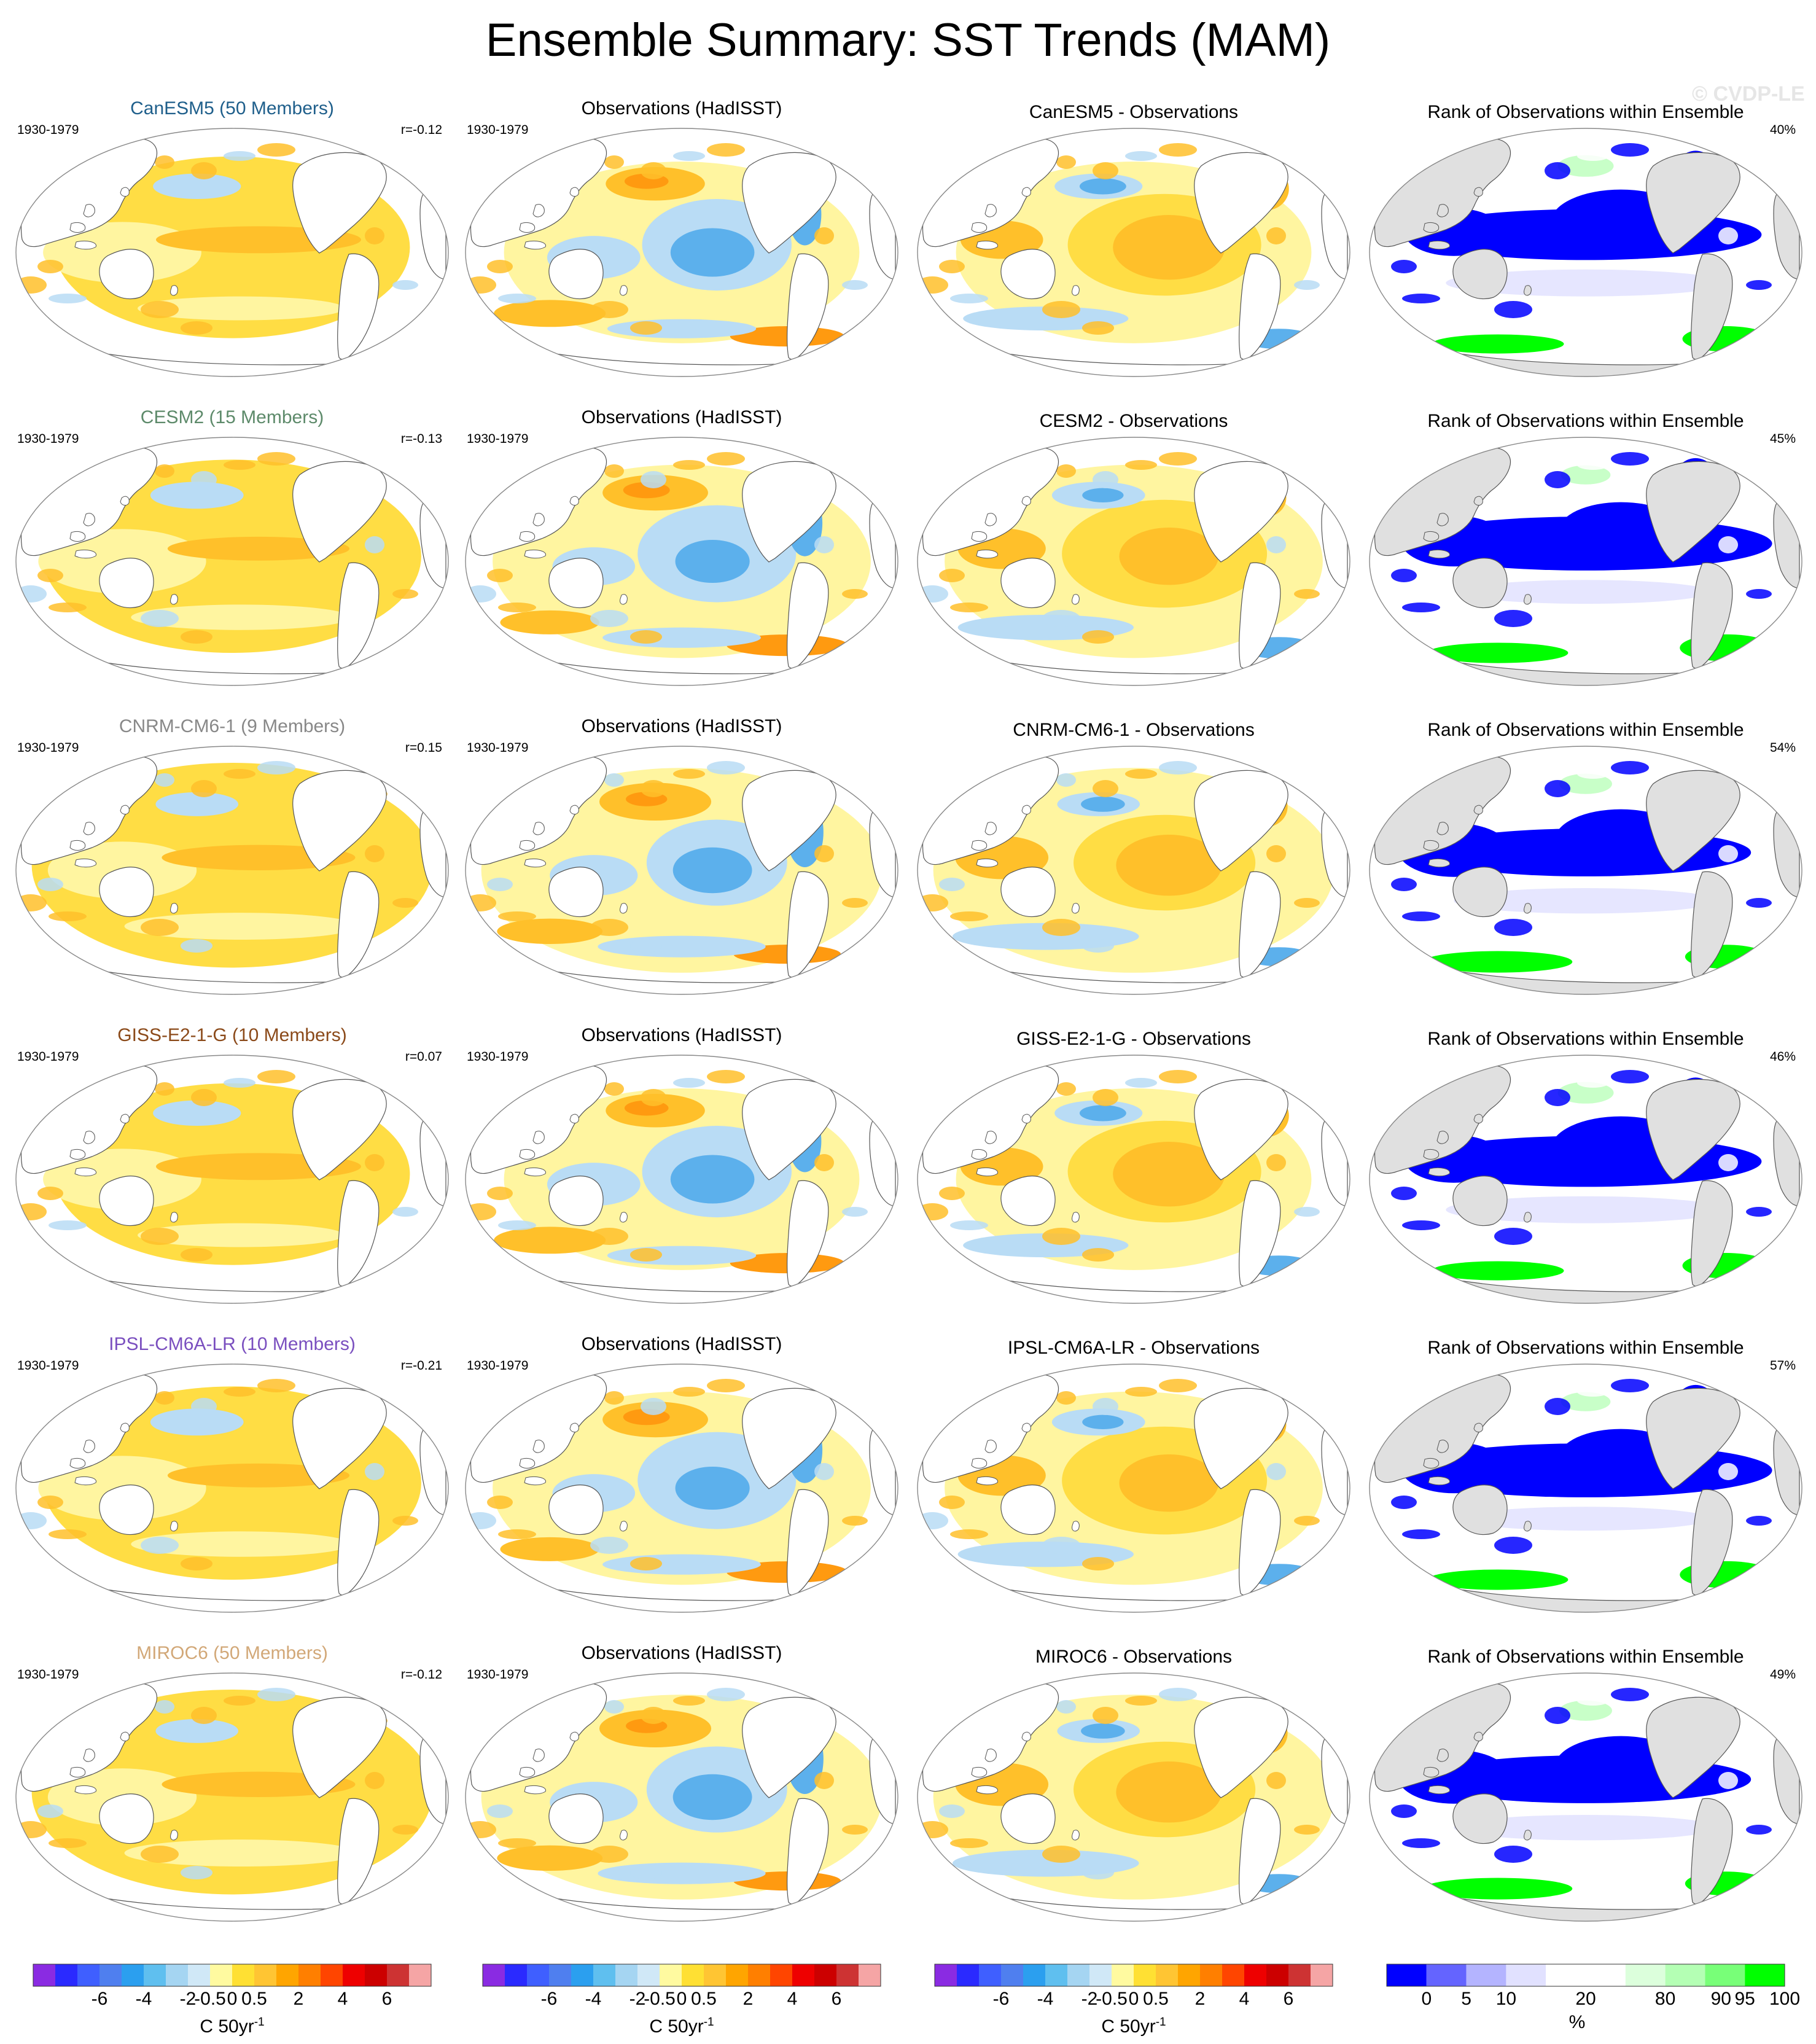  What do you see at coordinates (197, 1422) in the screenshot?
I see `trend-blob` at bounding box center [197, 1422].